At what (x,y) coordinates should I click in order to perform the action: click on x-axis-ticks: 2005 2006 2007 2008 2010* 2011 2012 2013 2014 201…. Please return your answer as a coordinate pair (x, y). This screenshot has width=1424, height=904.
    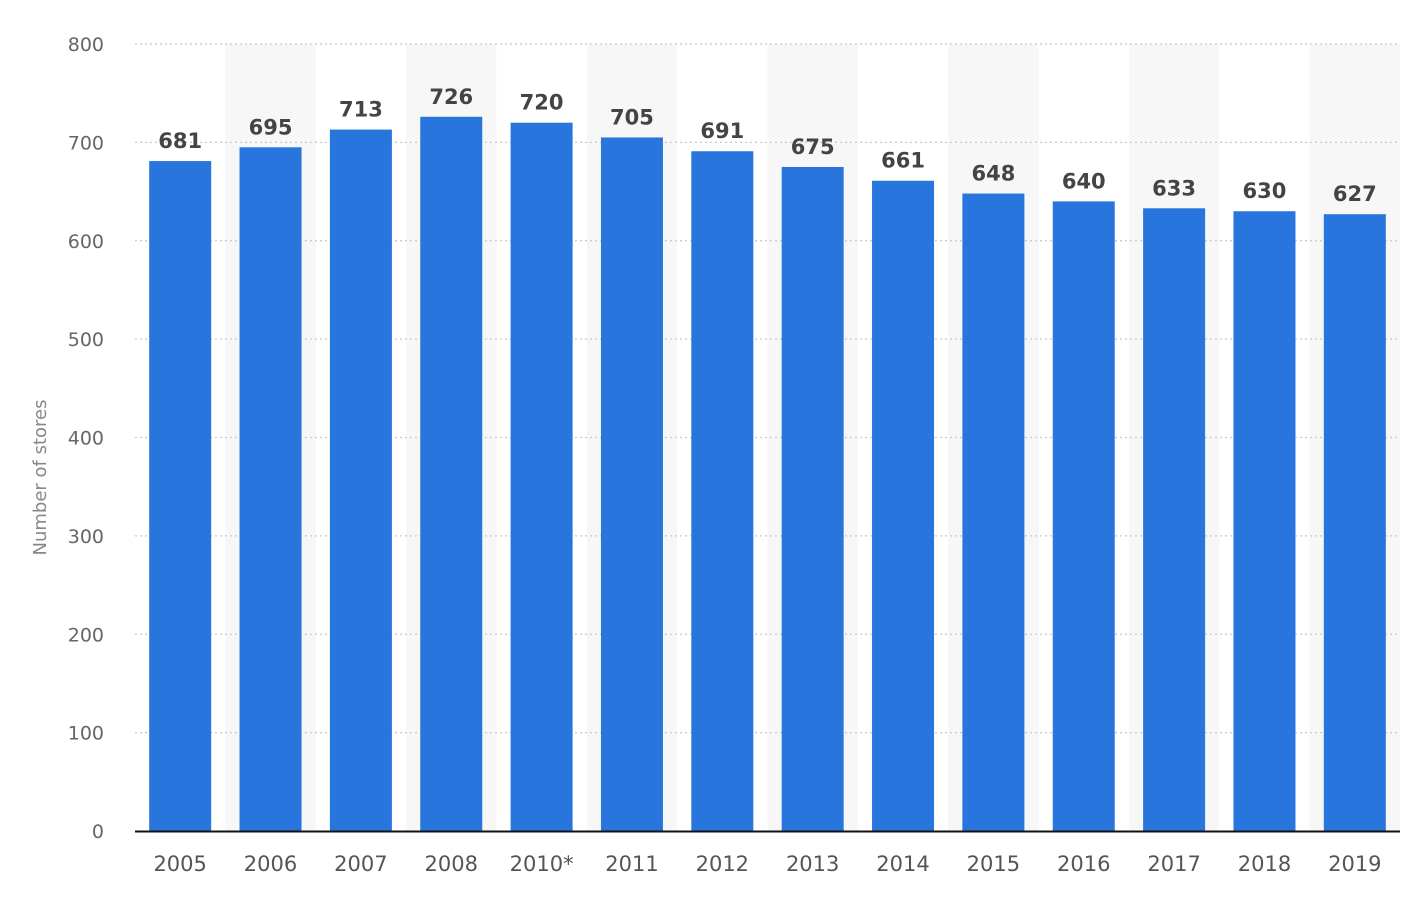
    Looking at the image, I should click on (767, 864).